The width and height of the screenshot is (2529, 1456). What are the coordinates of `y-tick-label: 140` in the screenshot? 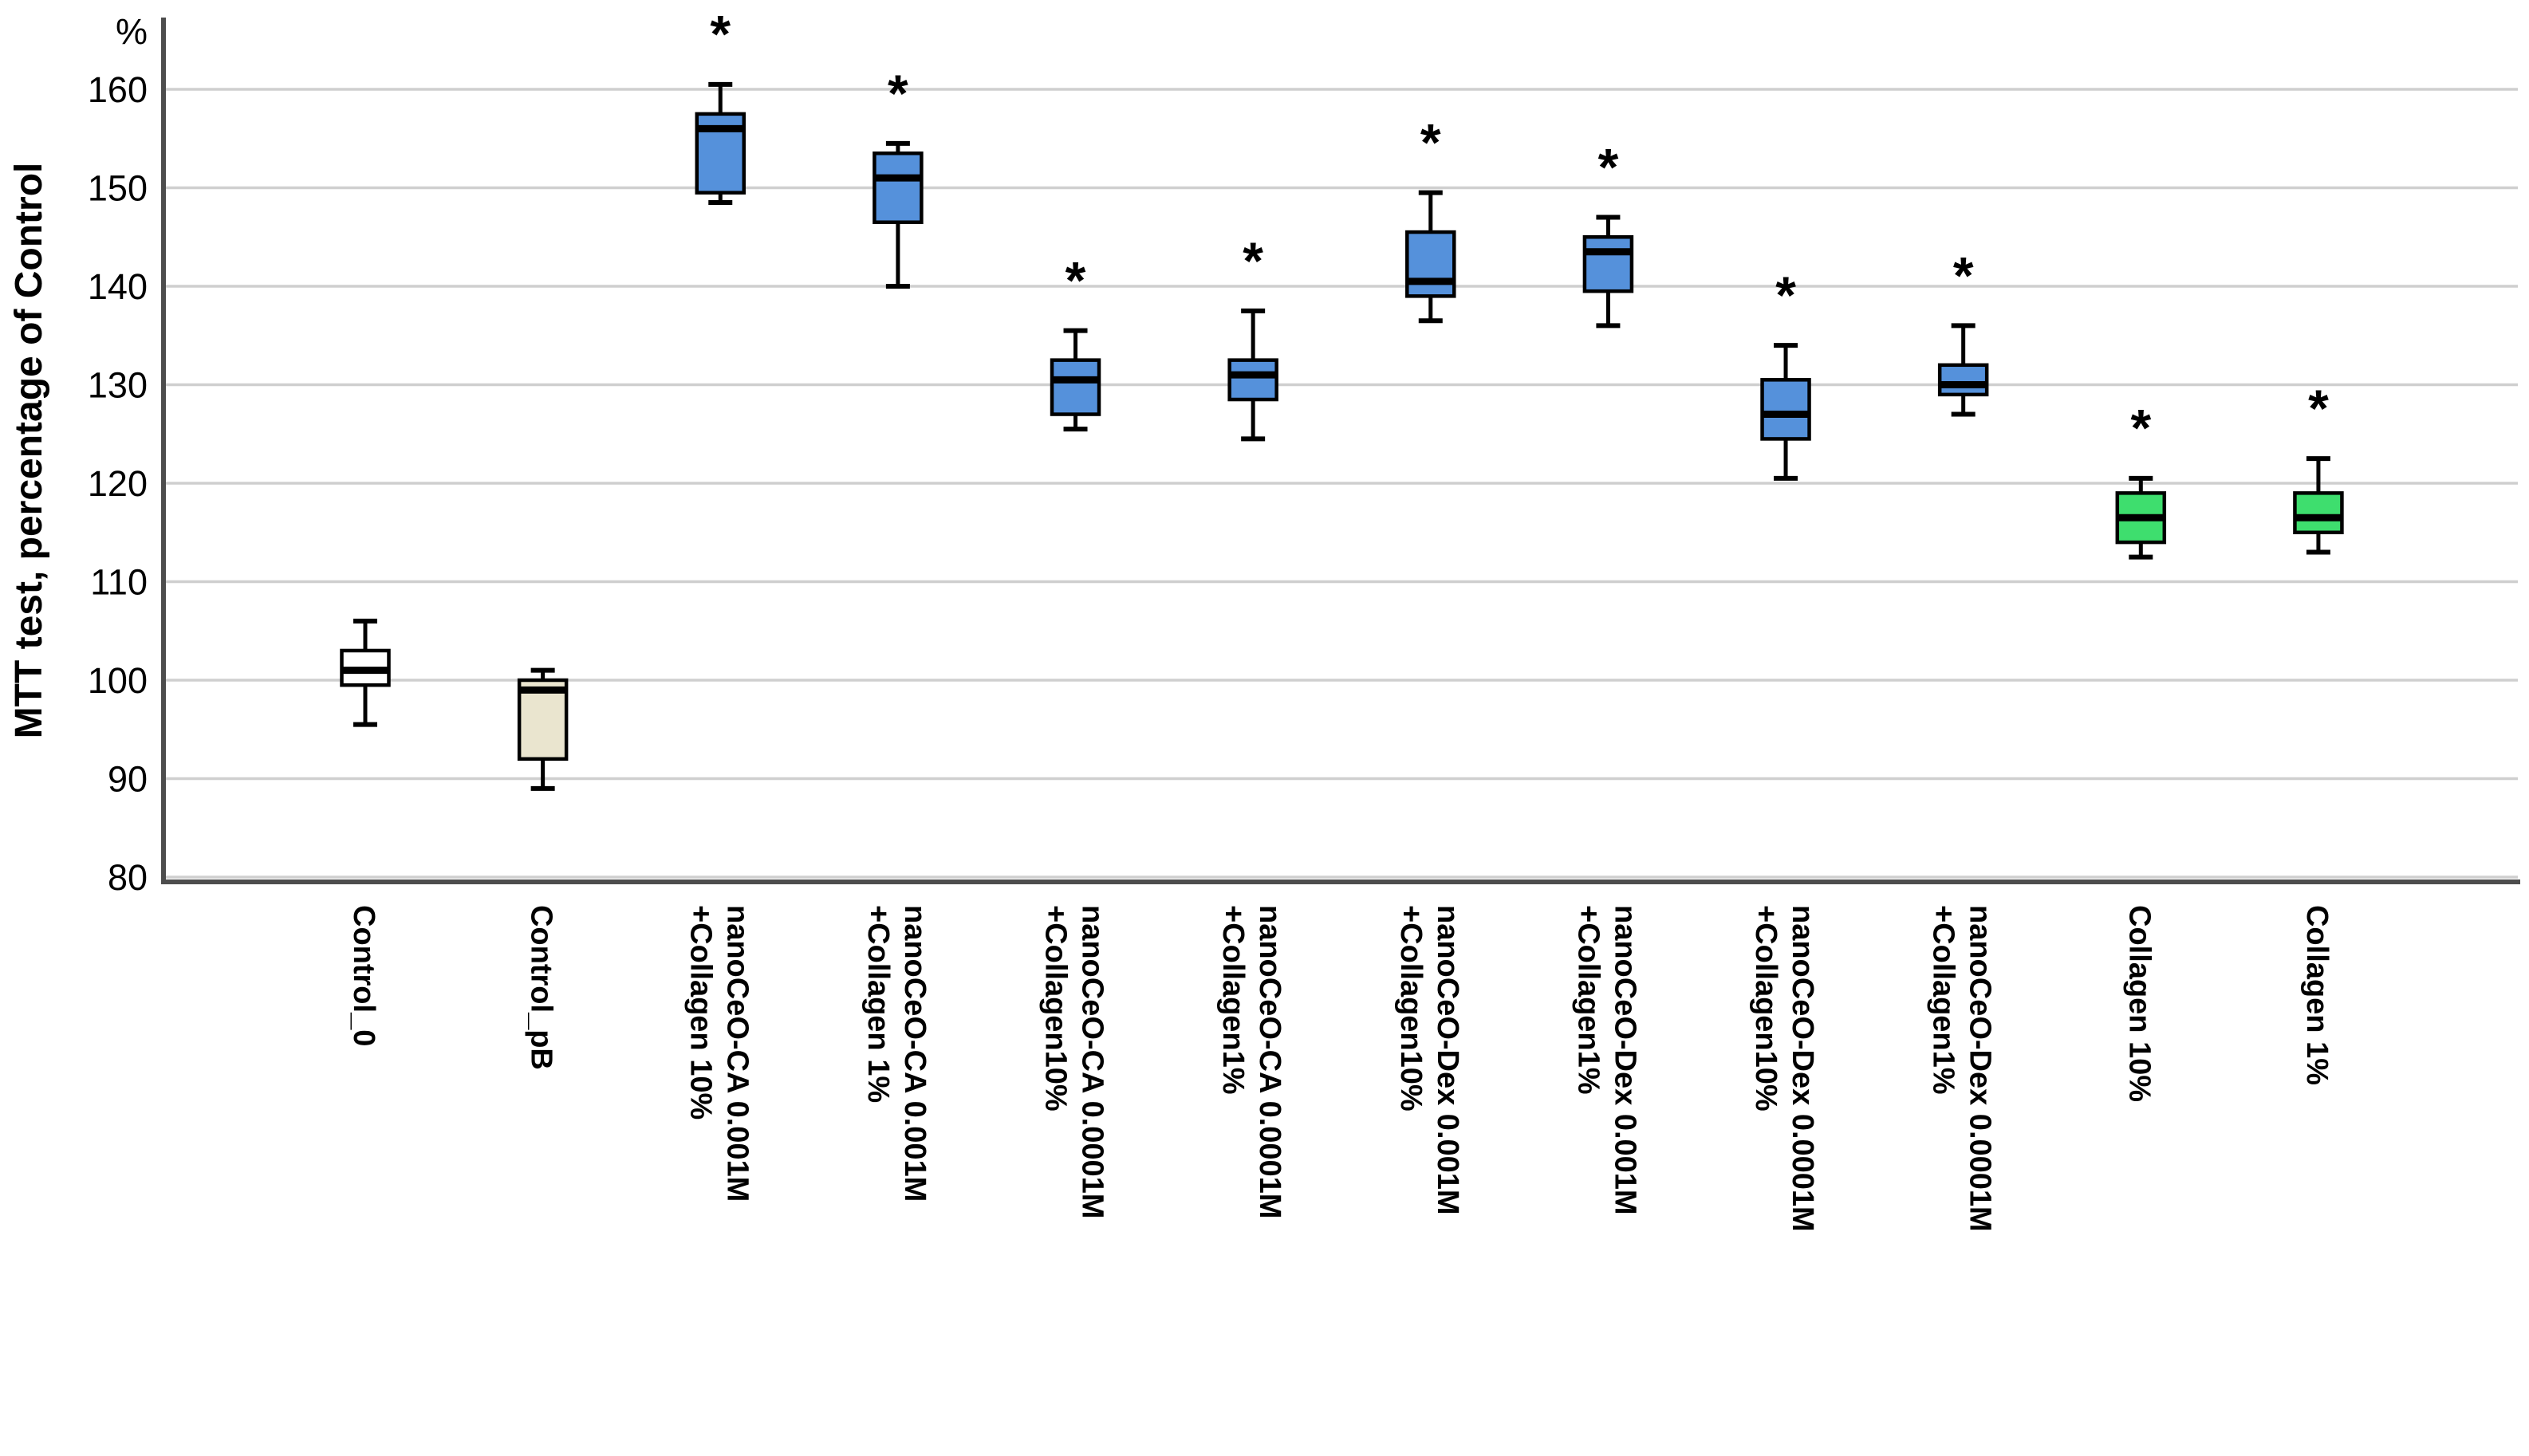 It's located at (118, 286).